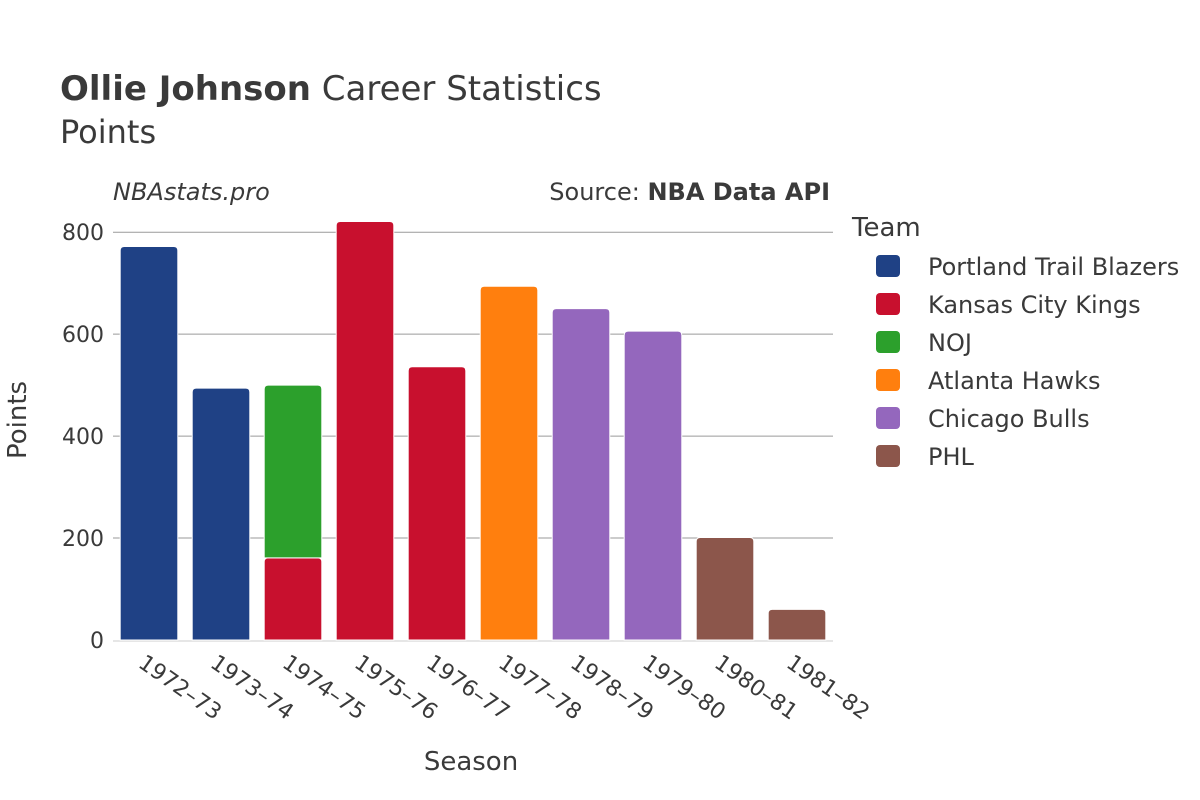 This screenshot has width=1200, height=800. What do you see at coordinates (950, 343) in the screenshot?
I see `legend-label: NOJ` at bounding box center [950, 343].